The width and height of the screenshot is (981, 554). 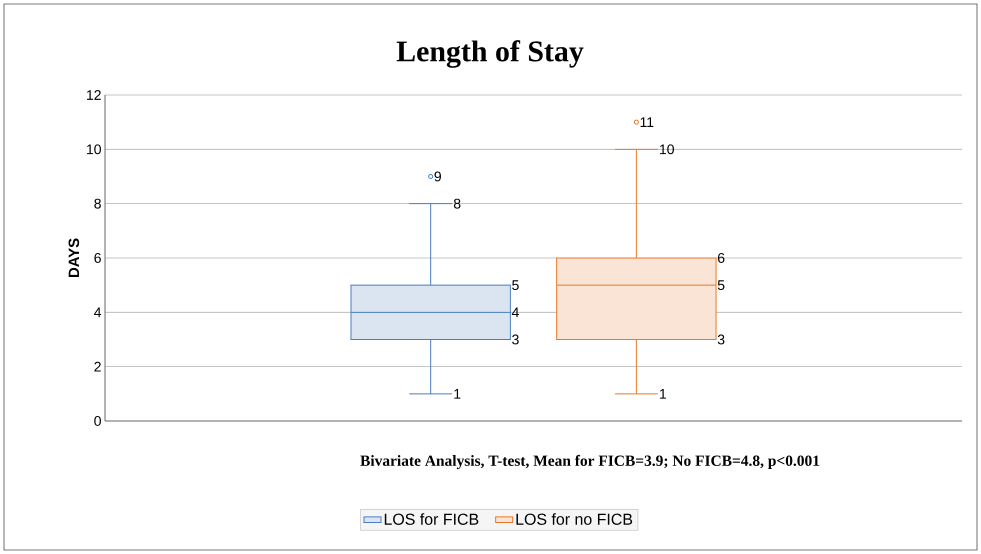 I want to click on y-tick-label: 4, so click(x=98, y=313).